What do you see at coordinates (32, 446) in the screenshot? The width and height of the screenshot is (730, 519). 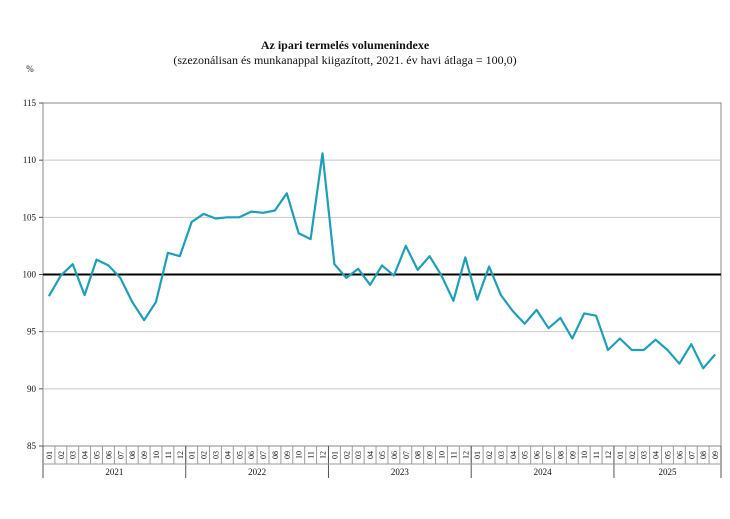 I see `y-tick-label: 85` at bounding box center [32, 446].